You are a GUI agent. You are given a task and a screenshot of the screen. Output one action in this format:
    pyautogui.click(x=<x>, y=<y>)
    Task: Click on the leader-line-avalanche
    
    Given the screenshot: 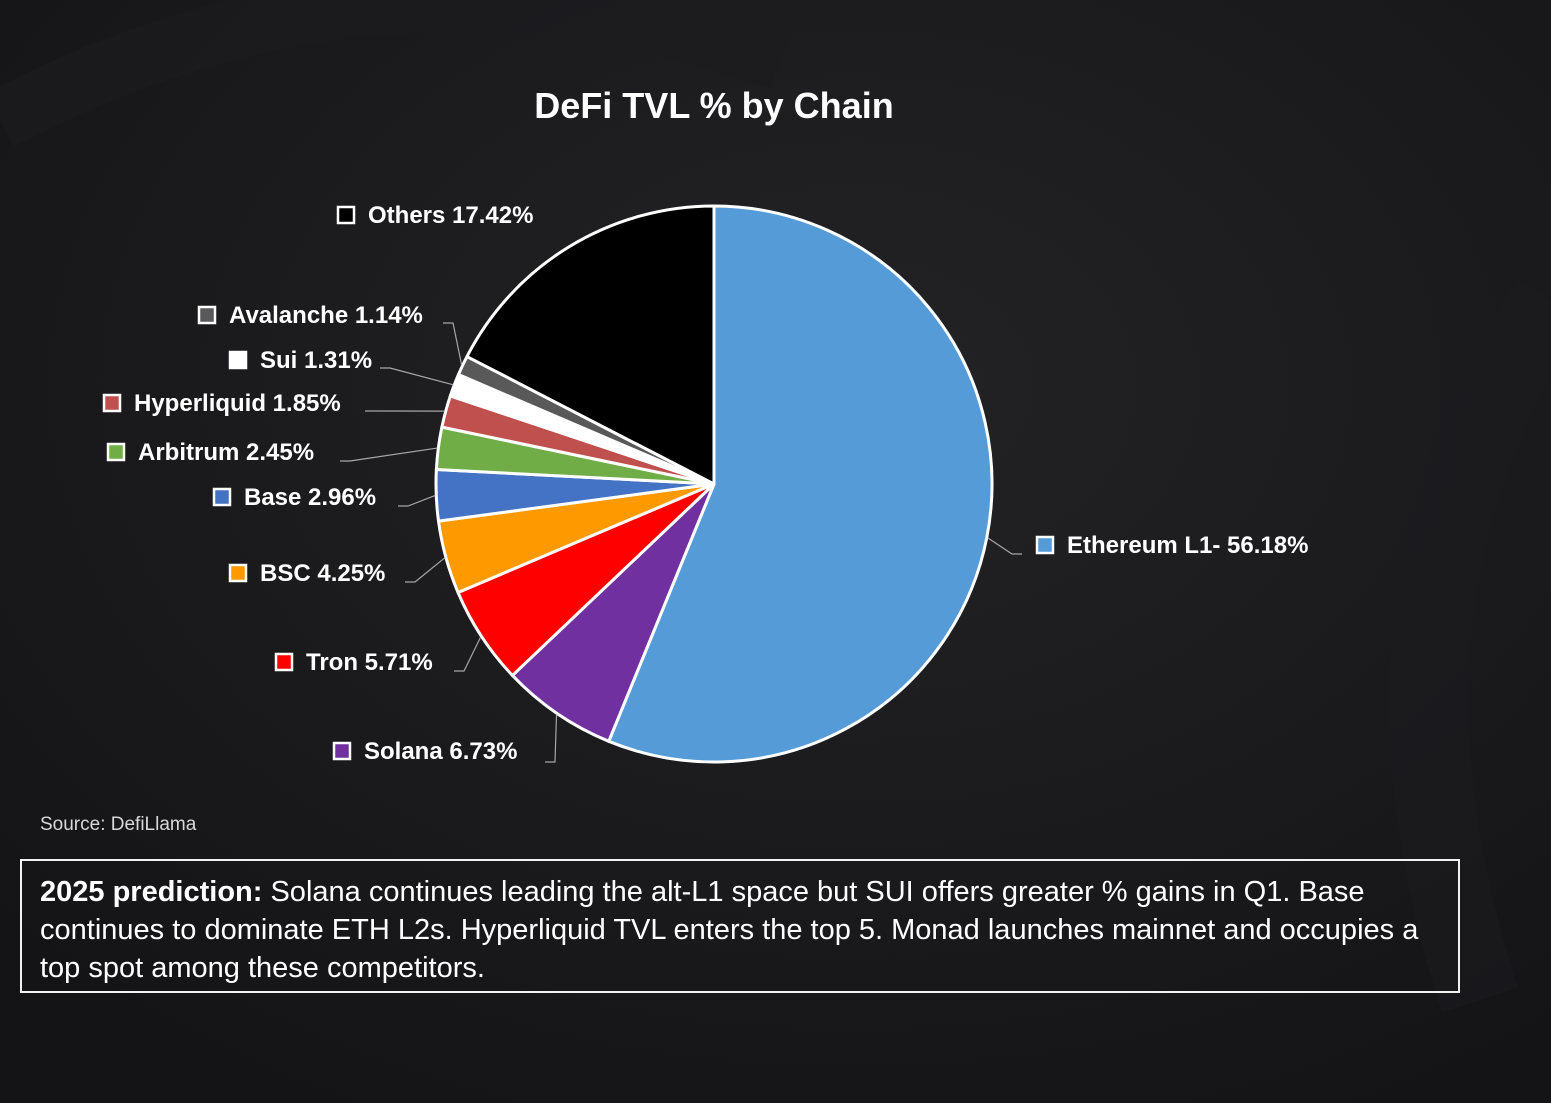 What is the action you would take?
    pyautogui.click(x=453, y=344)
    